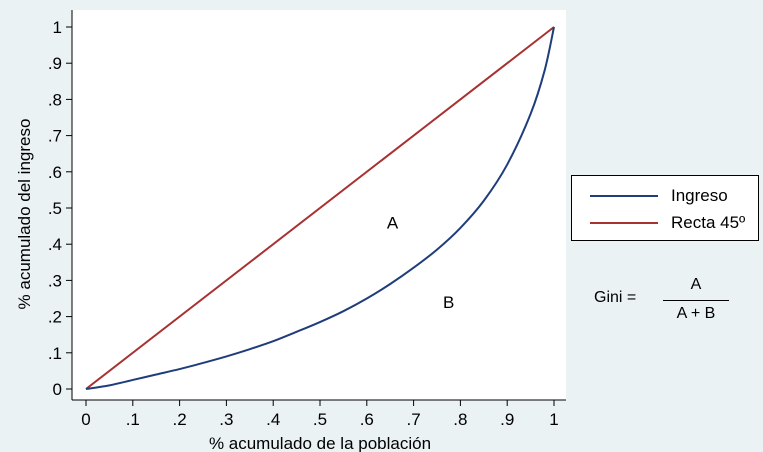  Describe the element at coordinates (696, 284) in the screenshot. I see `gini-numerator: A` at that location.